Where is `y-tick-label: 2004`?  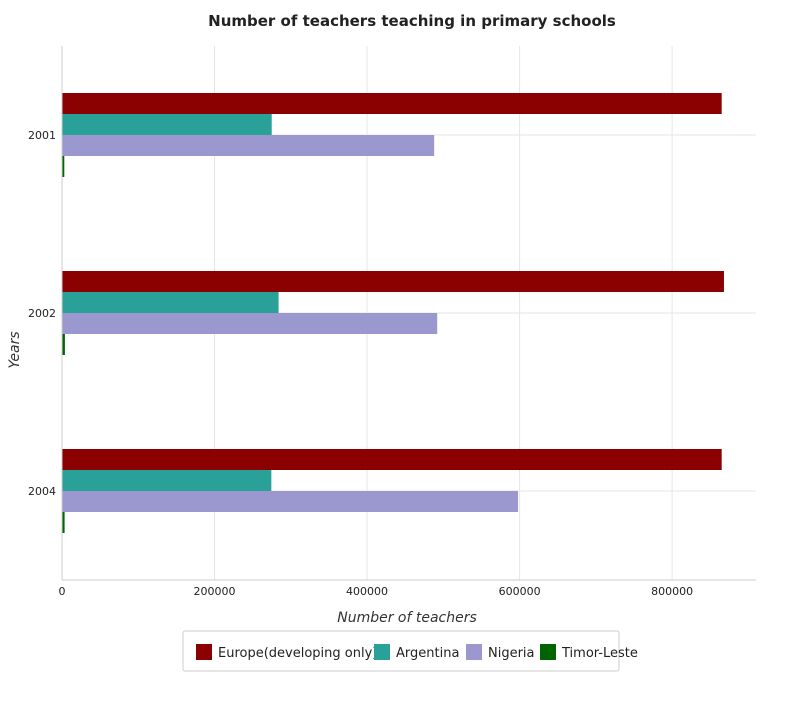
y-tick-label: 2004 is located at coordinates (42, 491).